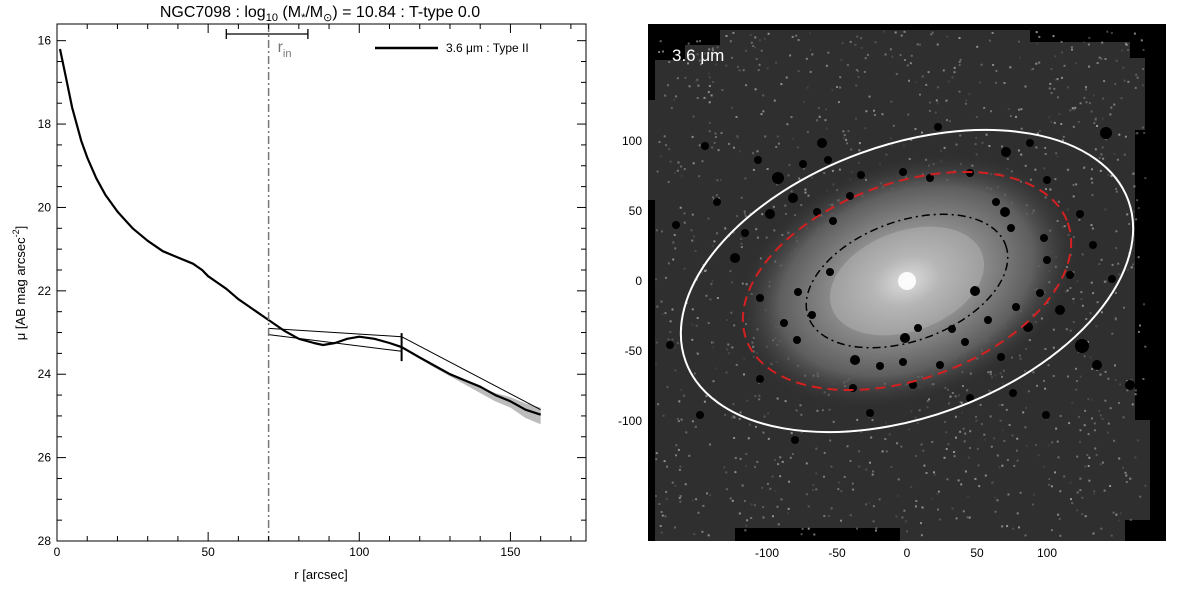 This screenshot has height=595, width=1181. What do you see at coordinates (636, 211) in the screenshot?
I see `image-y-tick-label: 50` at bounding box center [636, 211].